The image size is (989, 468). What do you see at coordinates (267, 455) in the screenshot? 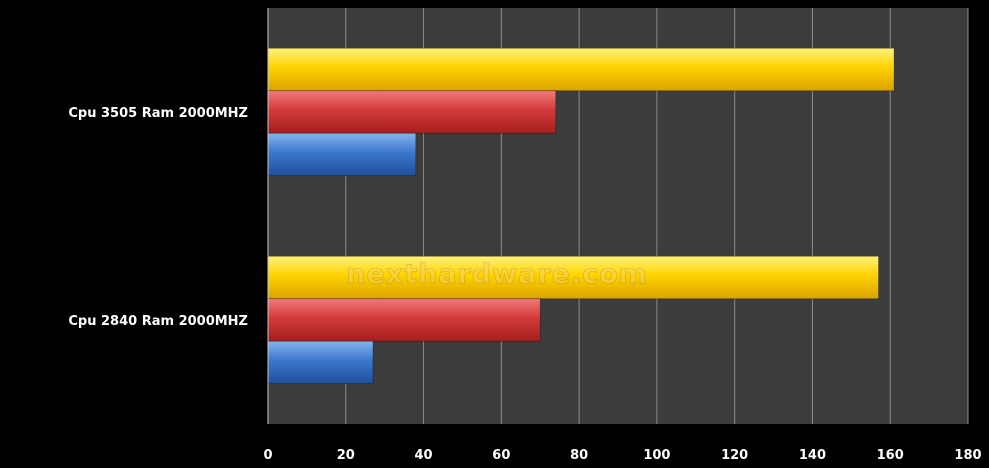
I see `x-tick-label: 0` at bounding box center [267, 455].